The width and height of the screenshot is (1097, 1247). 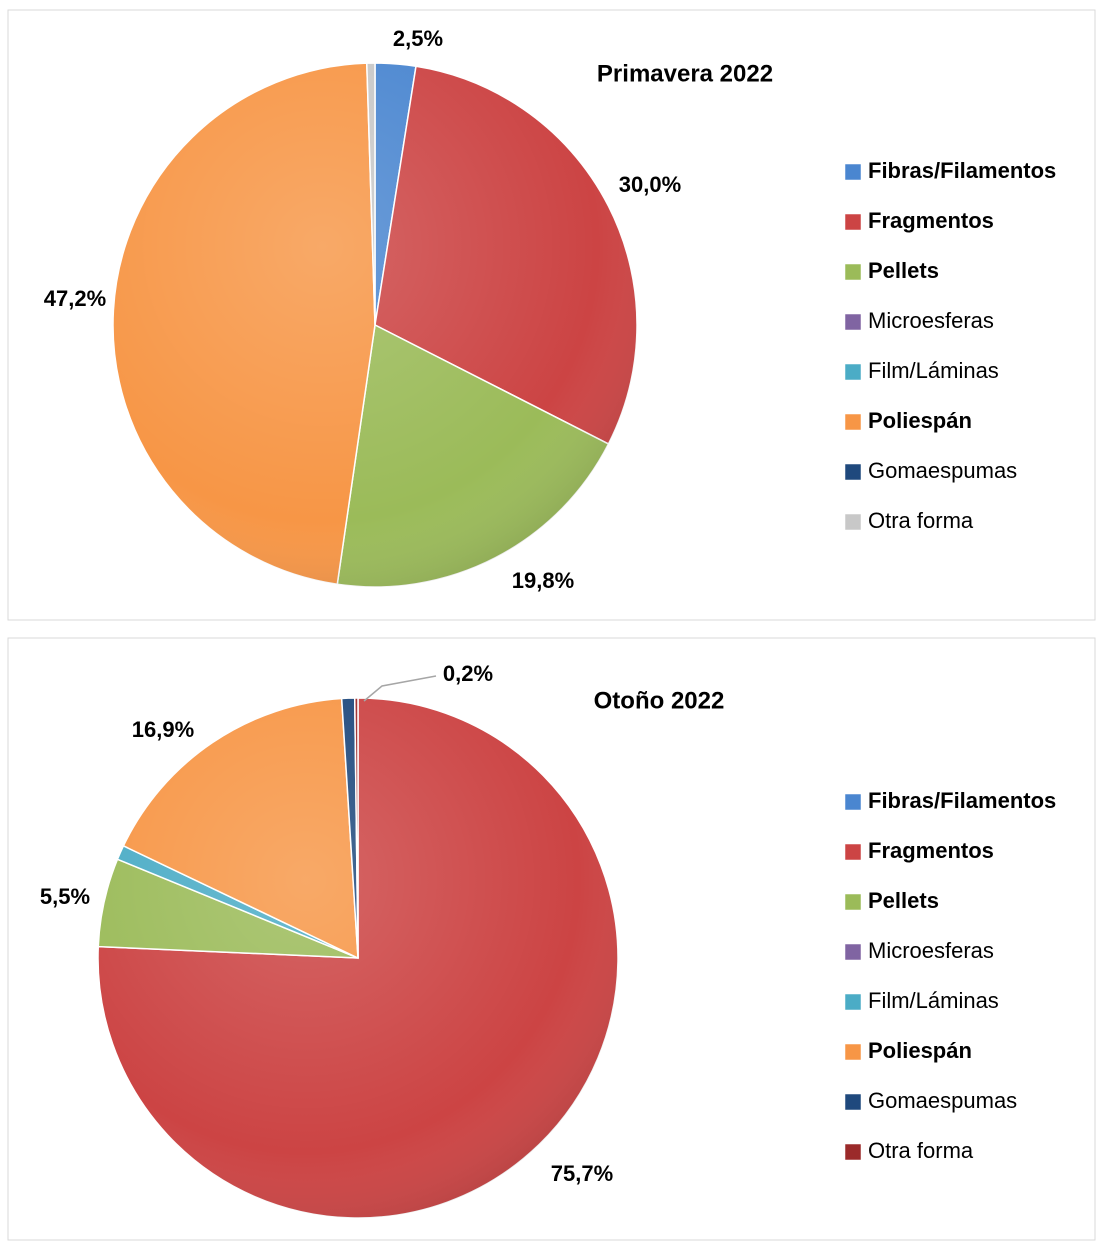 I want to click on data-label: 5,5%, so click(x=65, y=896).